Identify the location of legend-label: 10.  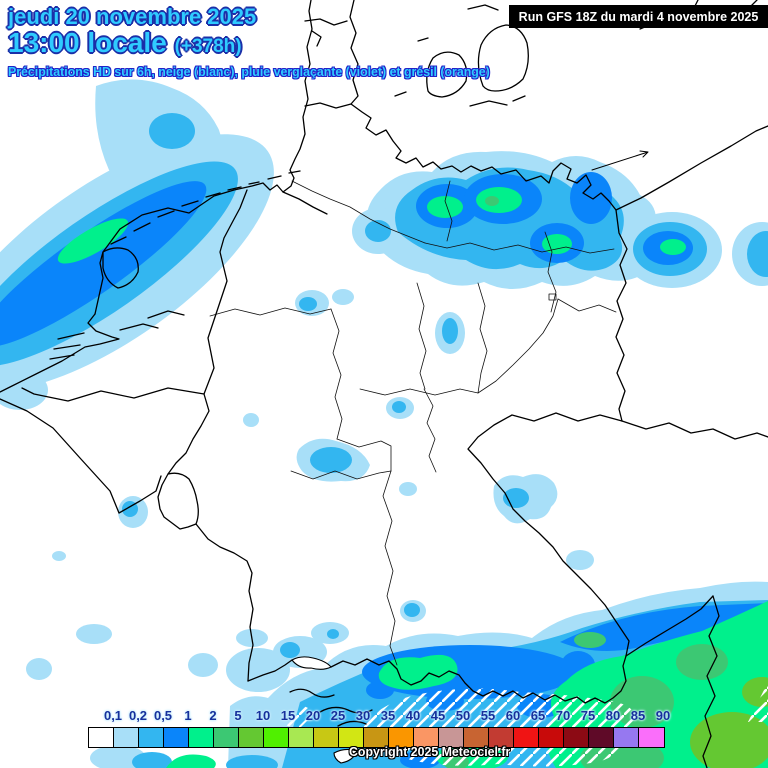
(263, 715).